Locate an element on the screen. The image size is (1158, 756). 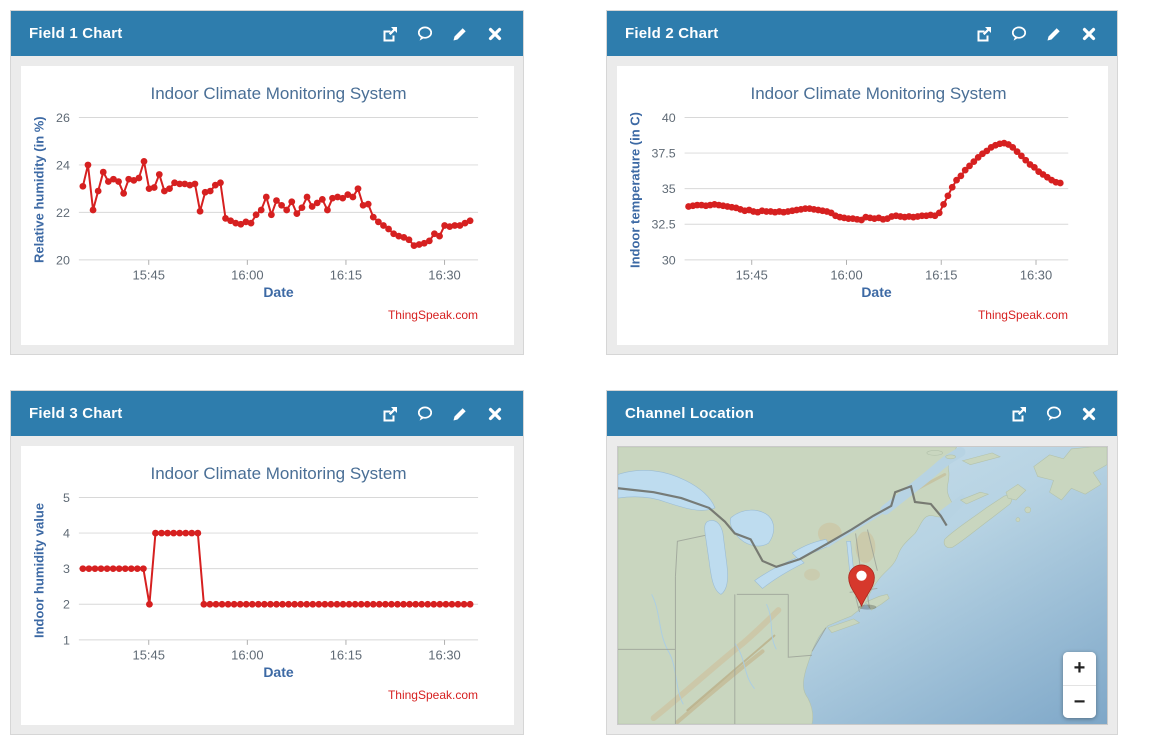
zoom-in-button: + is located at coordinates (1079, 668).